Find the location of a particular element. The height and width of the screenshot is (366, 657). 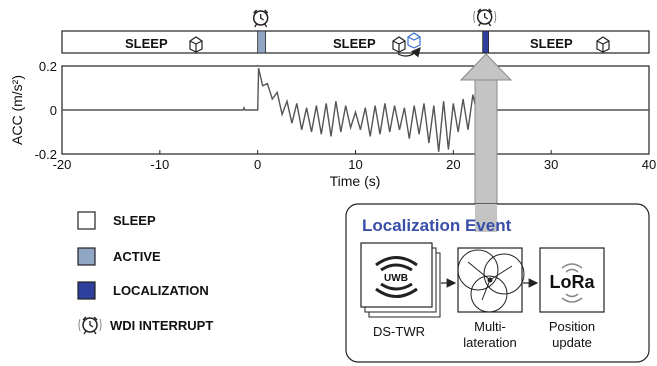

y-tick-label: 0.2 is located at coordinates (48, 66).